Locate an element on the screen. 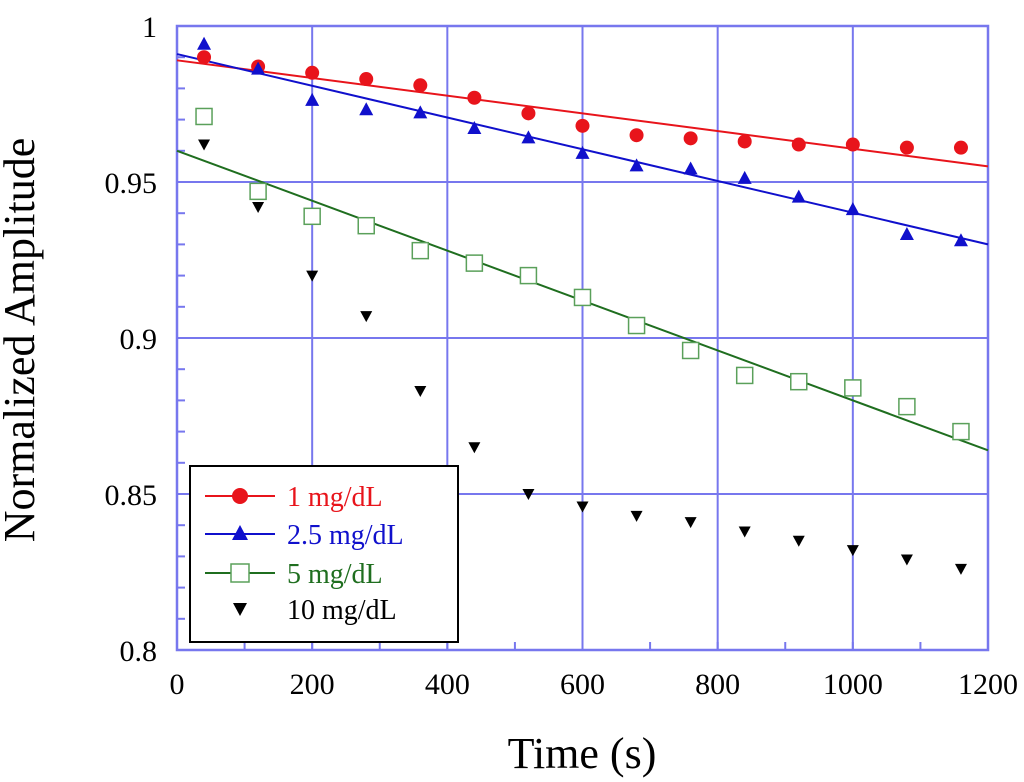 Image resolution: width=1024 pixels, height=782 pixels. x-tick-label: 400 is located at coordinates (447, 684).